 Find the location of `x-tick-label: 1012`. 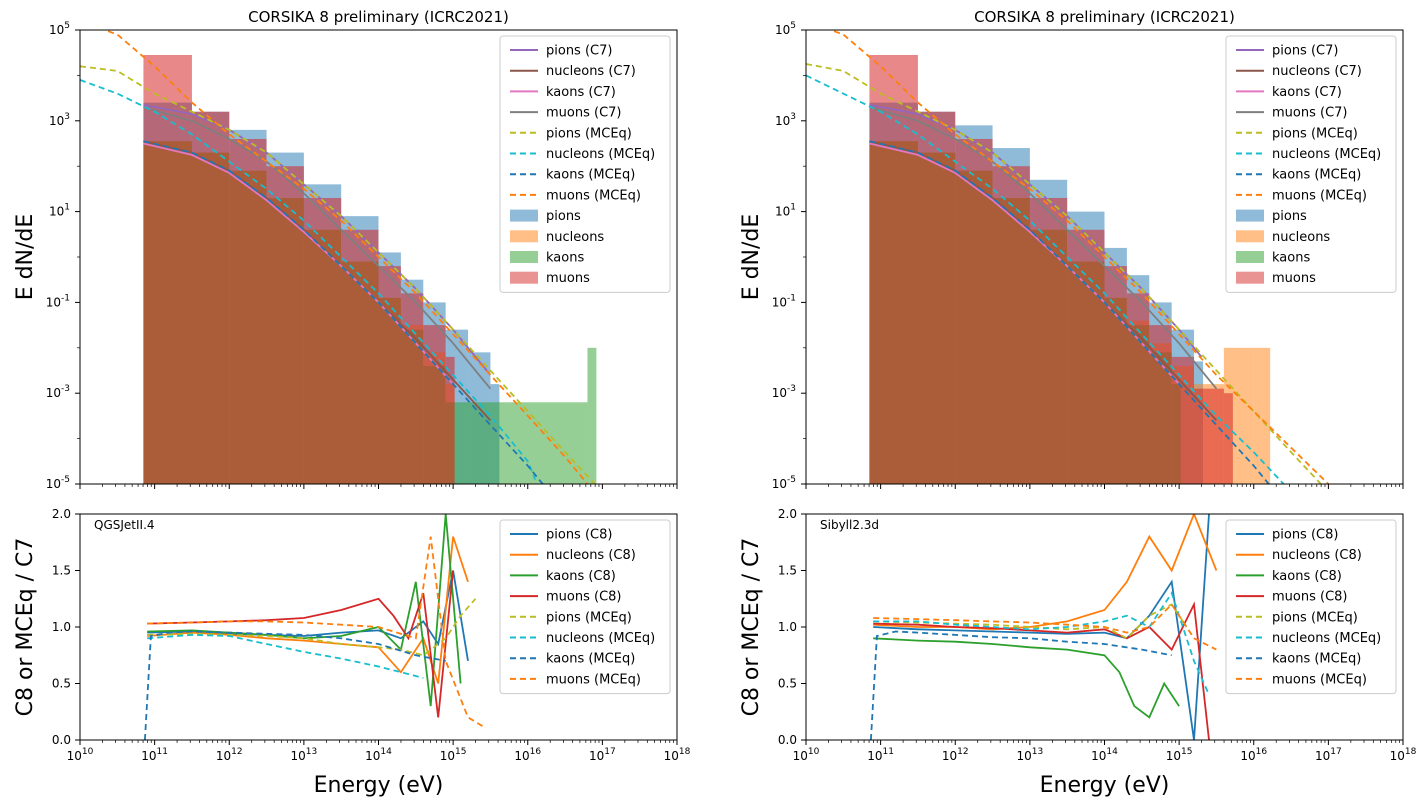

x-tick-label: 1012 is located at coordinates (229, 755).